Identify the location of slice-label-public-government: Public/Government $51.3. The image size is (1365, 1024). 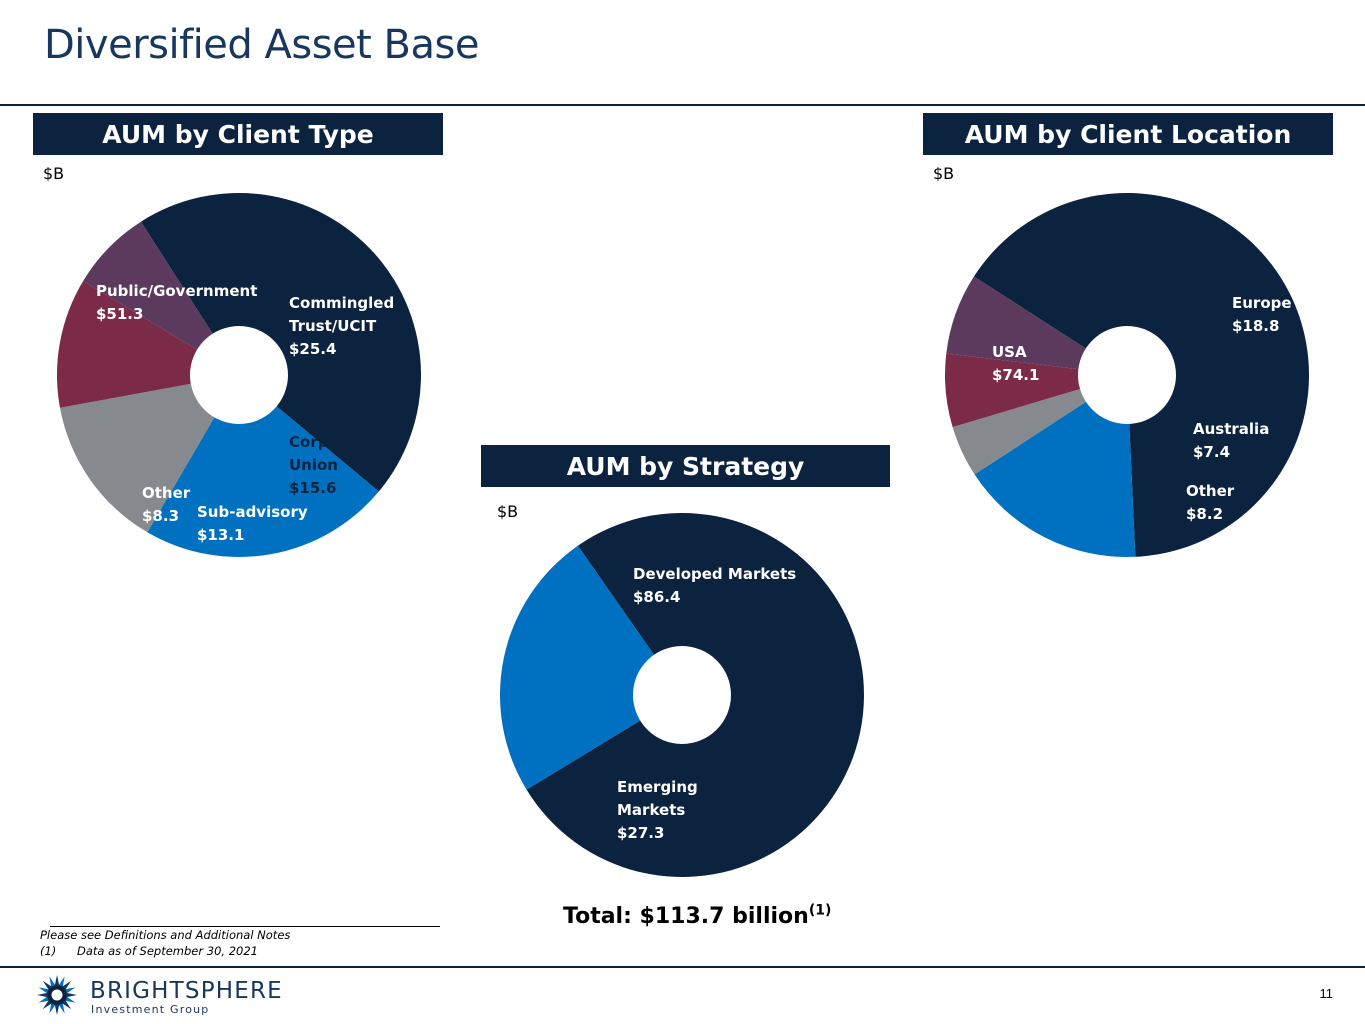
(176, 302).